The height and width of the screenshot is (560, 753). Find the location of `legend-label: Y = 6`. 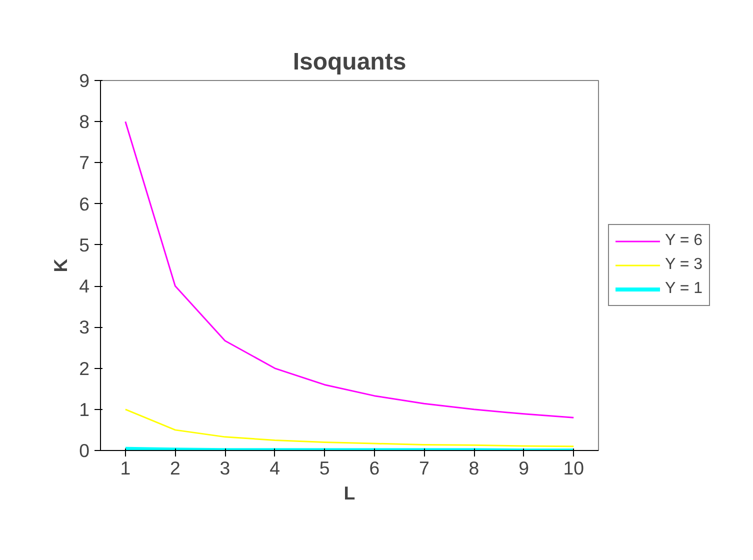

legend-label: Y = 6 is located at coordinates (684, 241).